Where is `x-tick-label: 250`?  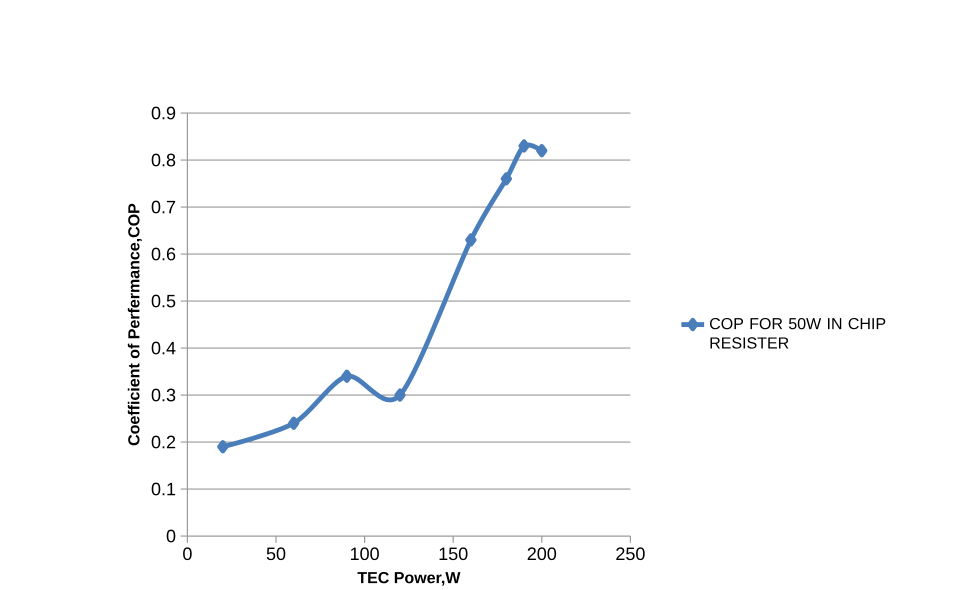 x-tick-label: 250 is located at coordinates (630, 553).